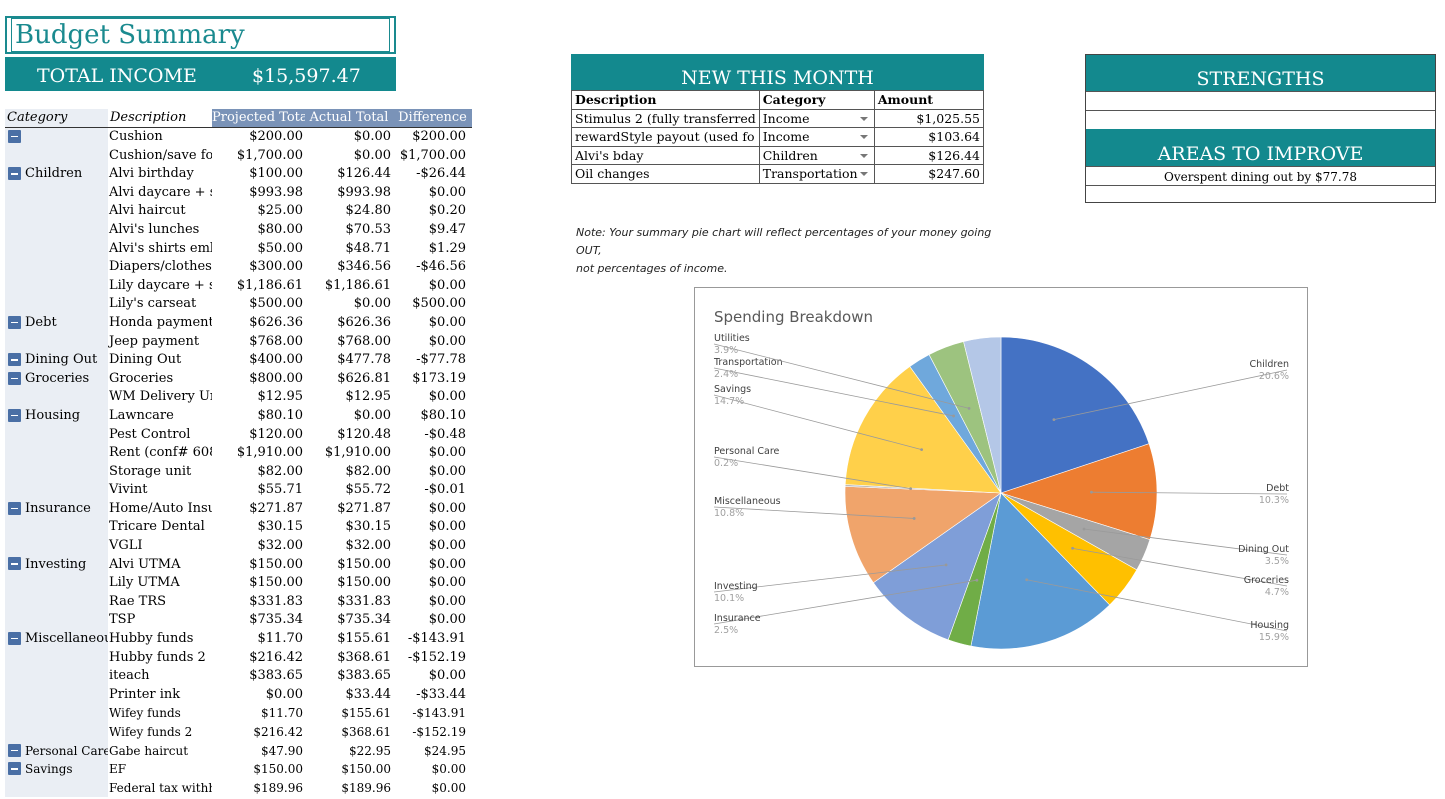 The width and height of the screenshot is (1445, 799). Describe the element at coordinates (445, 490) in the screenshot. I see `difference-cell: -$0.01` at that location.